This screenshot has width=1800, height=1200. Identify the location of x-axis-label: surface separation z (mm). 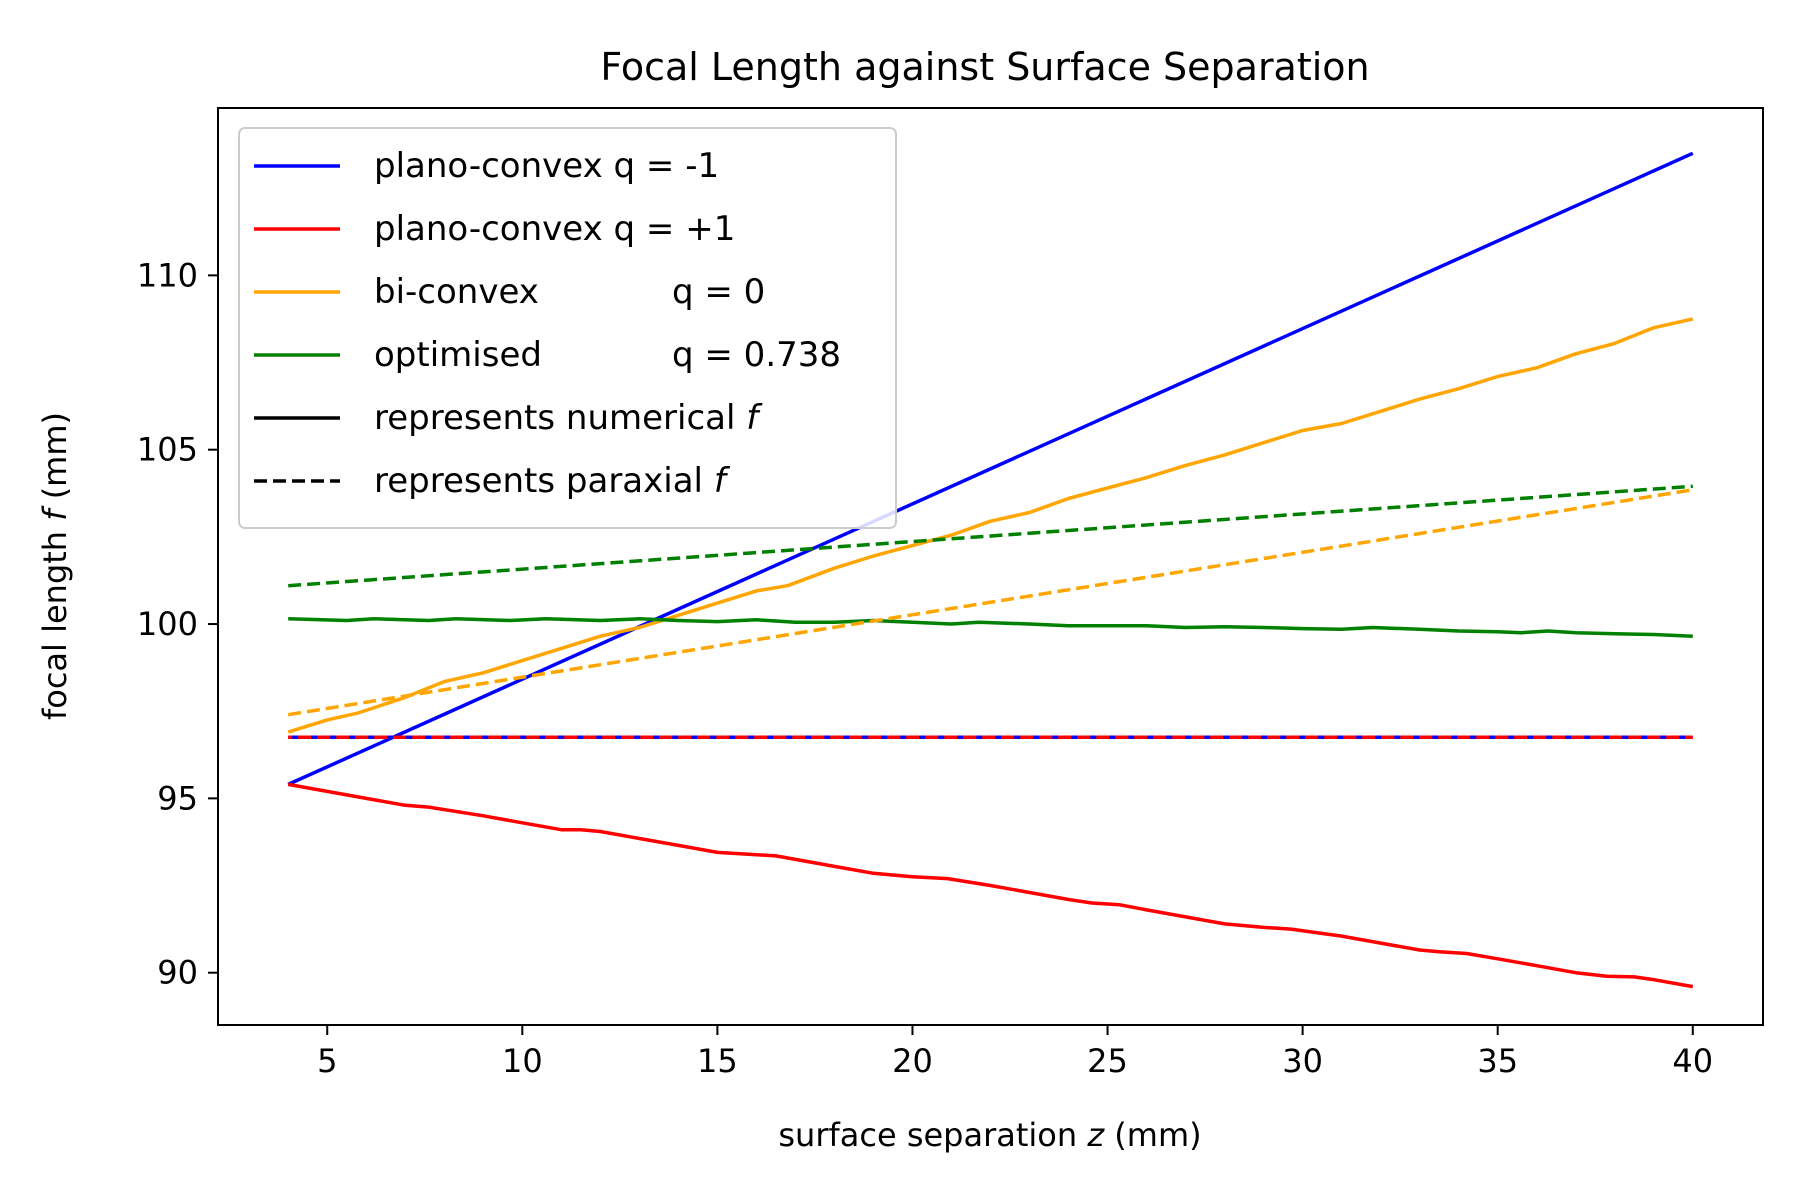
(989, 1135).